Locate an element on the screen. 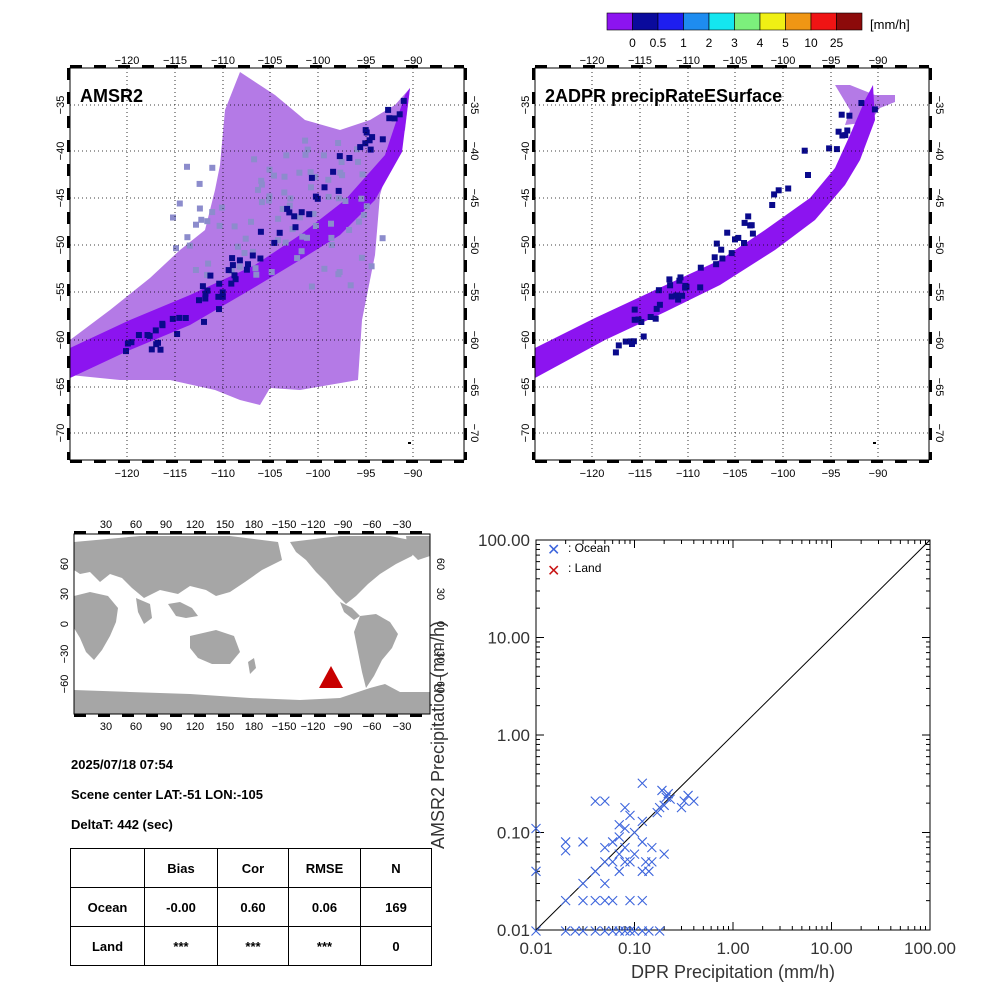  map-lon-label-bottom: −95 is located at coordinates (831, 474).